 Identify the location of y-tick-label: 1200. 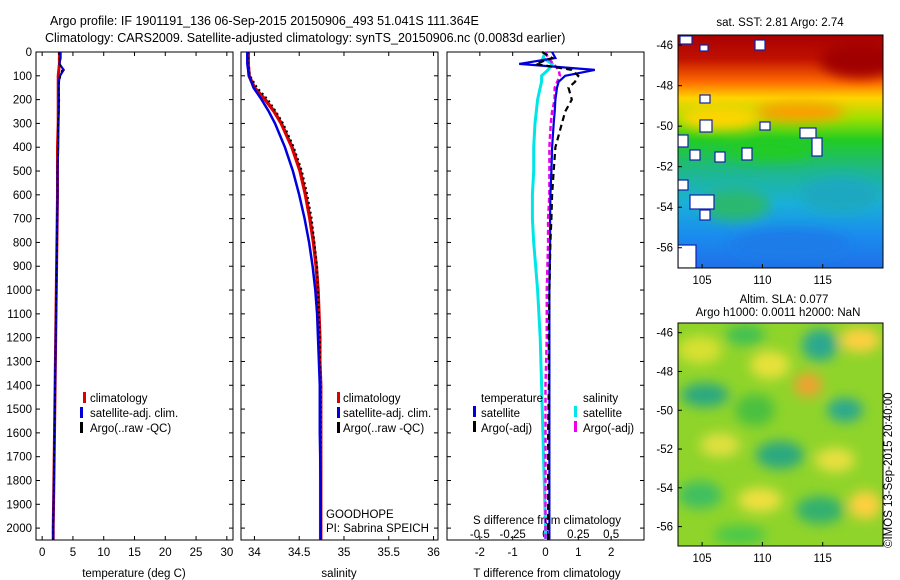
(19, 339).